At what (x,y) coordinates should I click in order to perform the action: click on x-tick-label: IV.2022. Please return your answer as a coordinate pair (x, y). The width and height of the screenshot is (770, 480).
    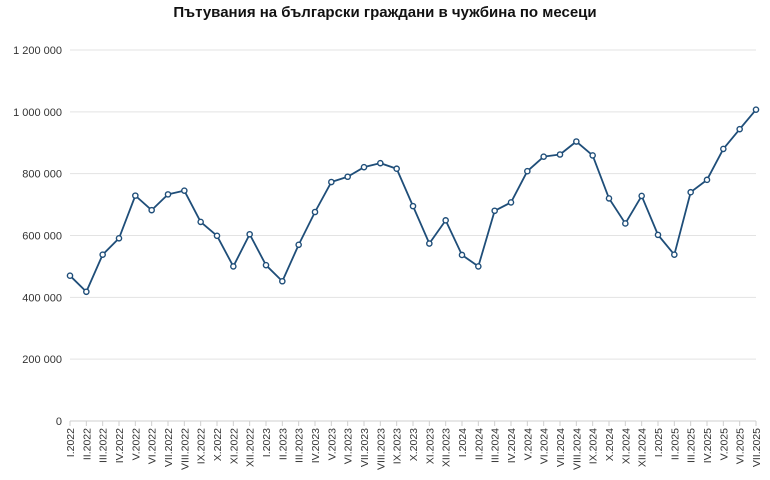
    Looking at the image, I should click on (120, 445).